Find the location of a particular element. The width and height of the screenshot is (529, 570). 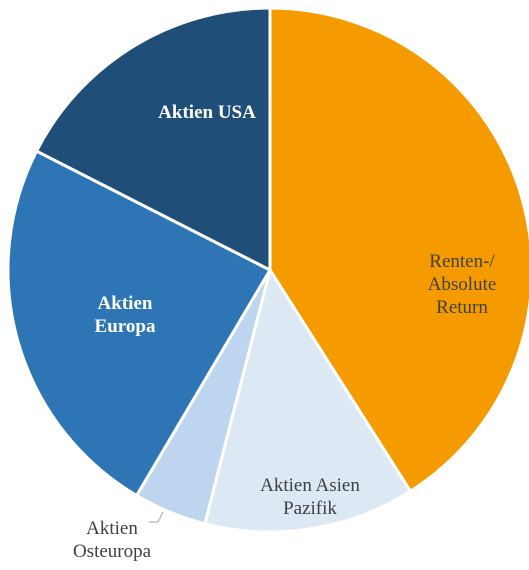

slice-label: Renten-/ Absolute Return is located at coordinates (462, 284).